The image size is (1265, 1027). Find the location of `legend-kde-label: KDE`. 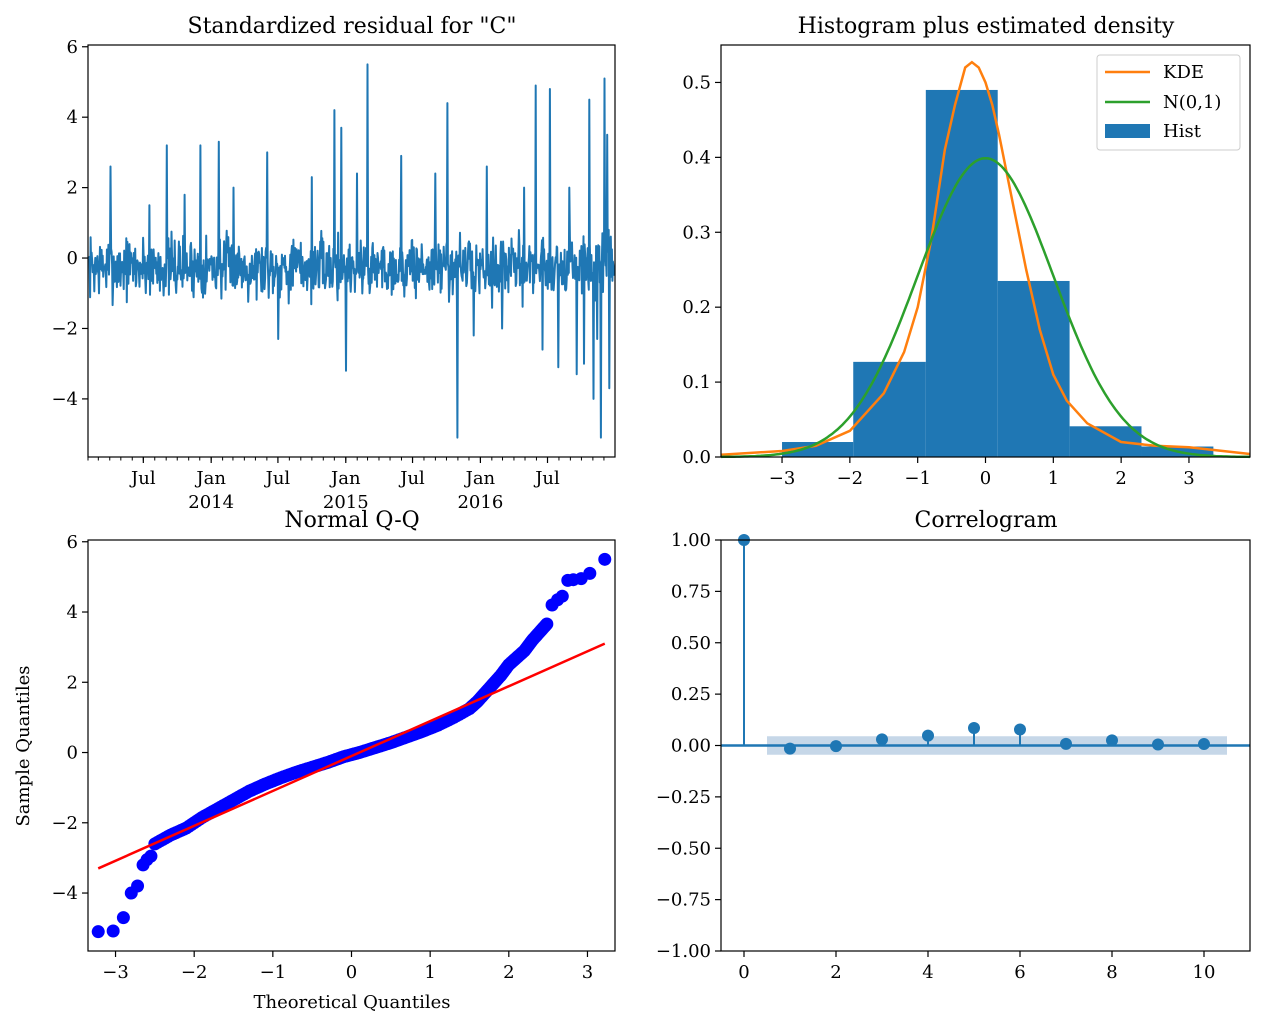

legend-kde-label: KDE is located at coordinates (1183, 72).